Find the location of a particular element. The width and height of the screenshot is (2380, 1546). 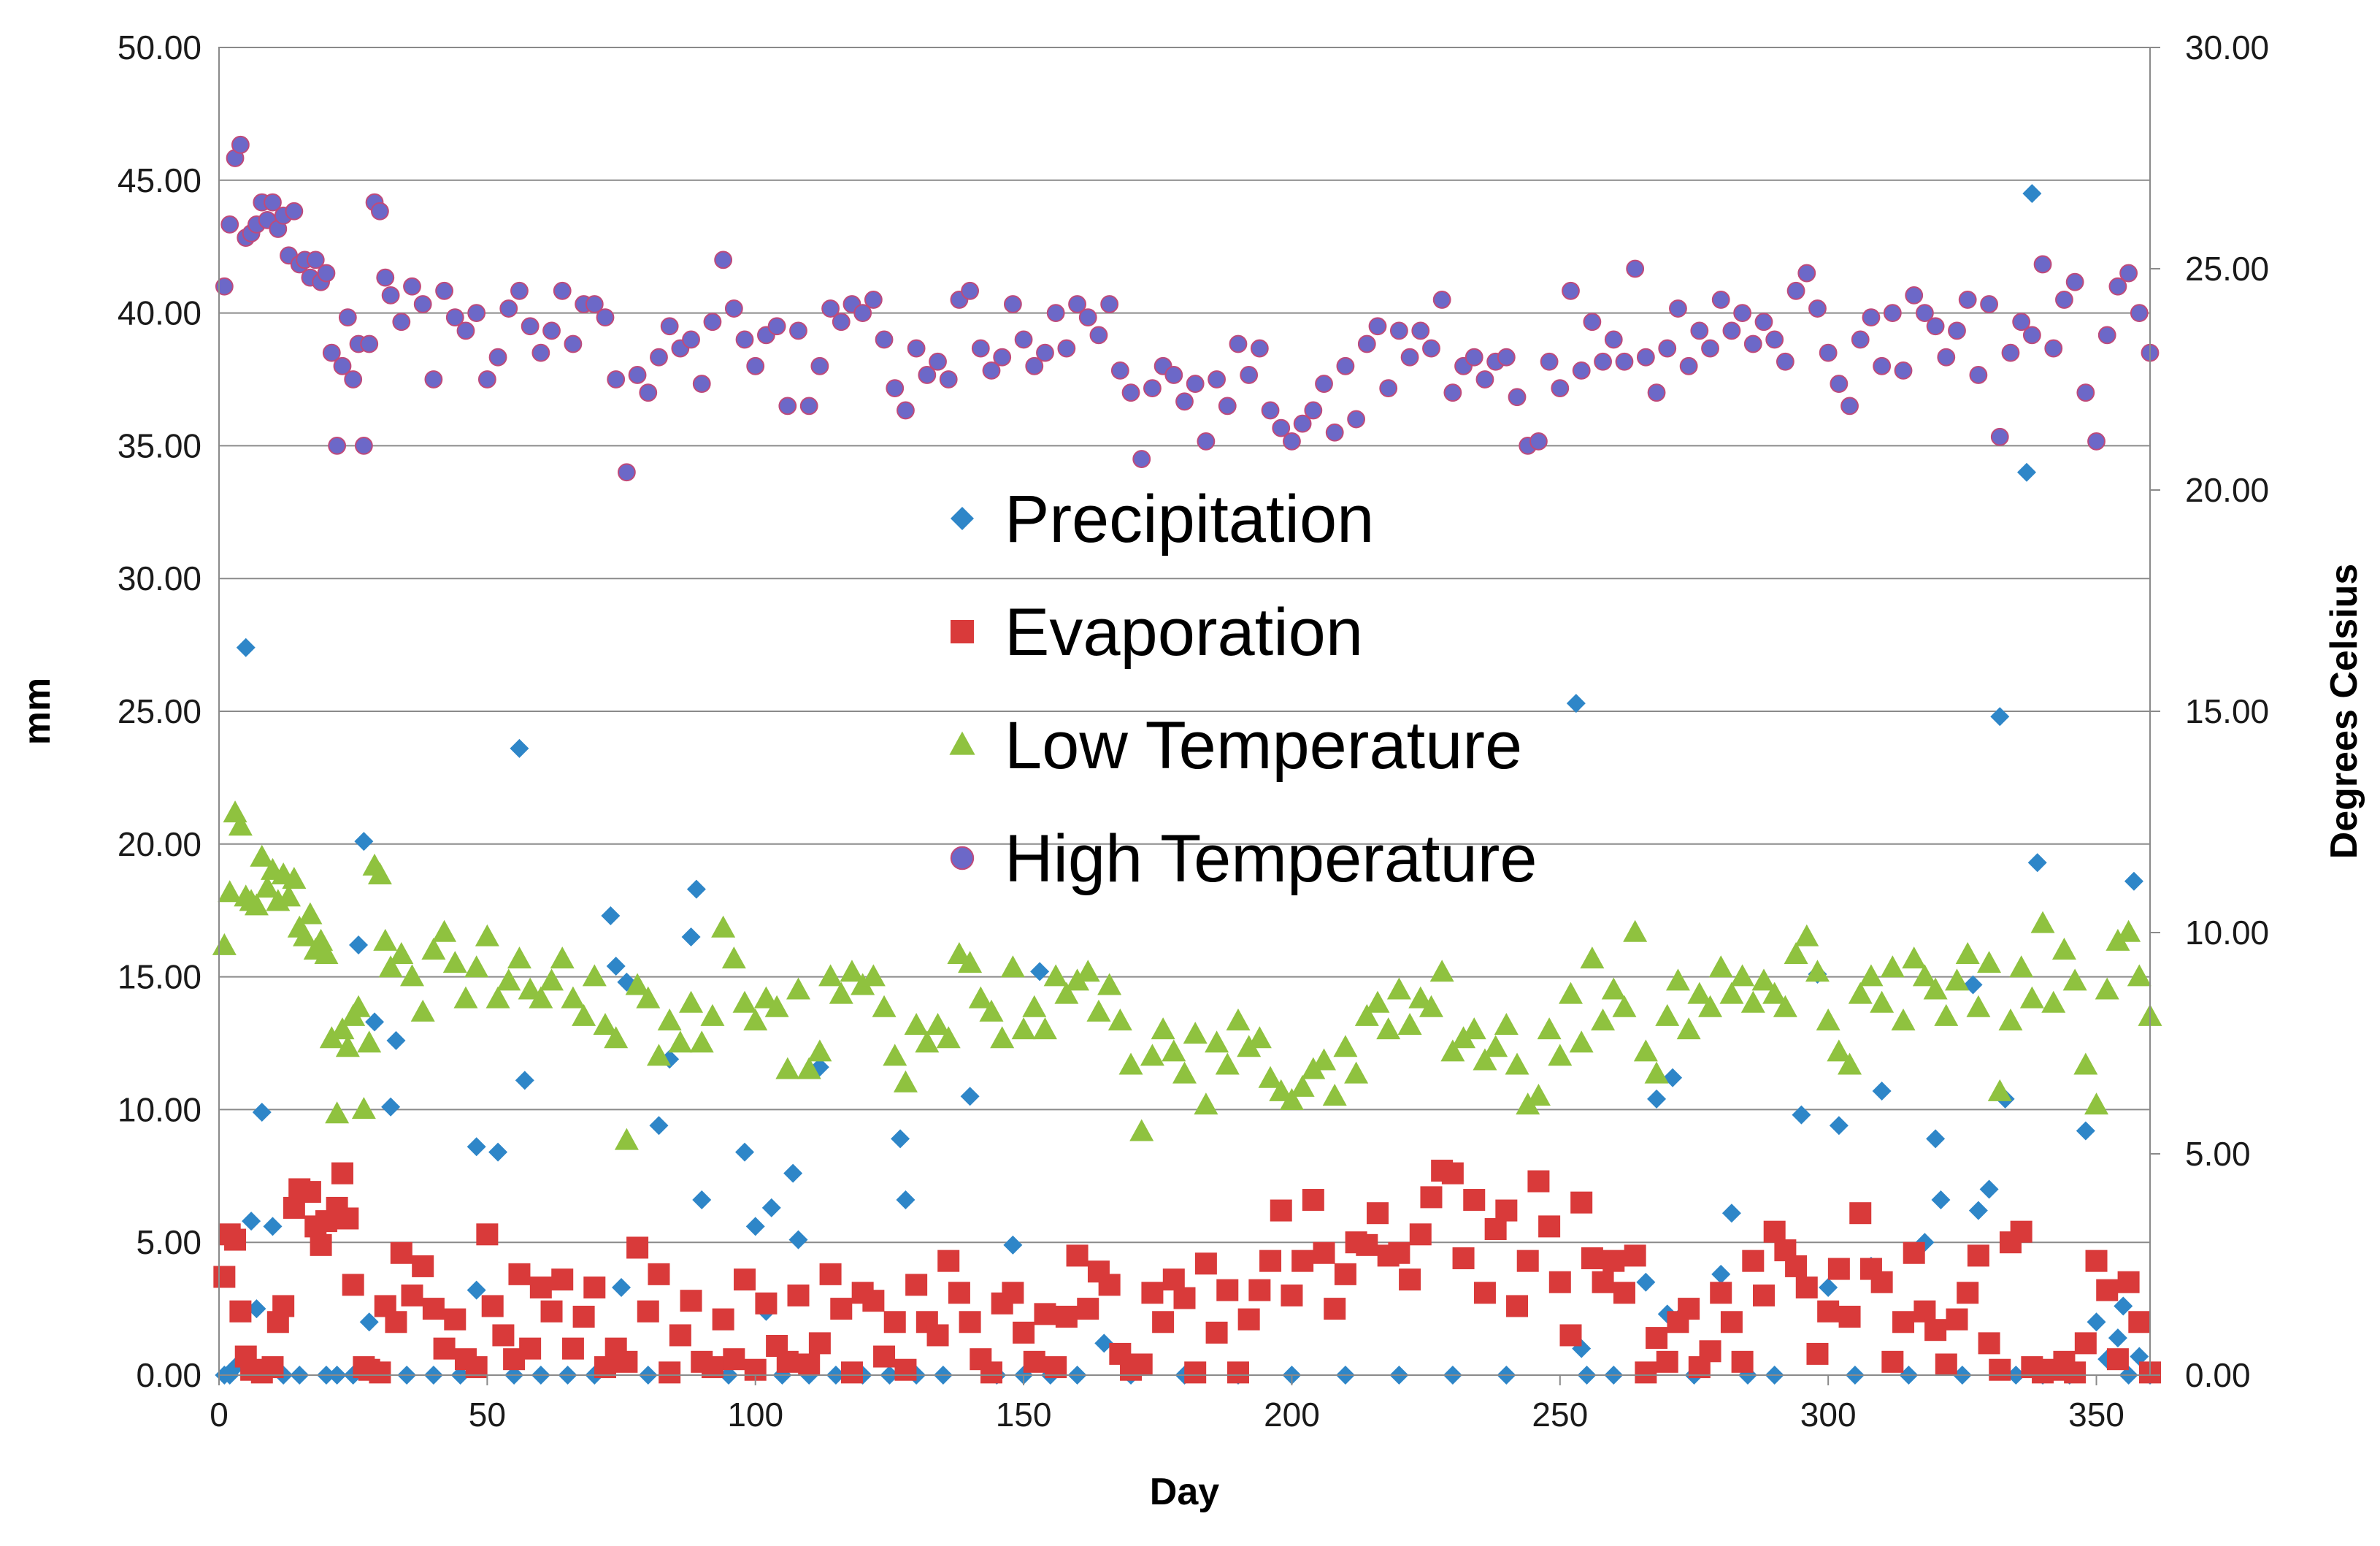

y2-tick-label: 0.00 is located at coordinates (2218, 1375).